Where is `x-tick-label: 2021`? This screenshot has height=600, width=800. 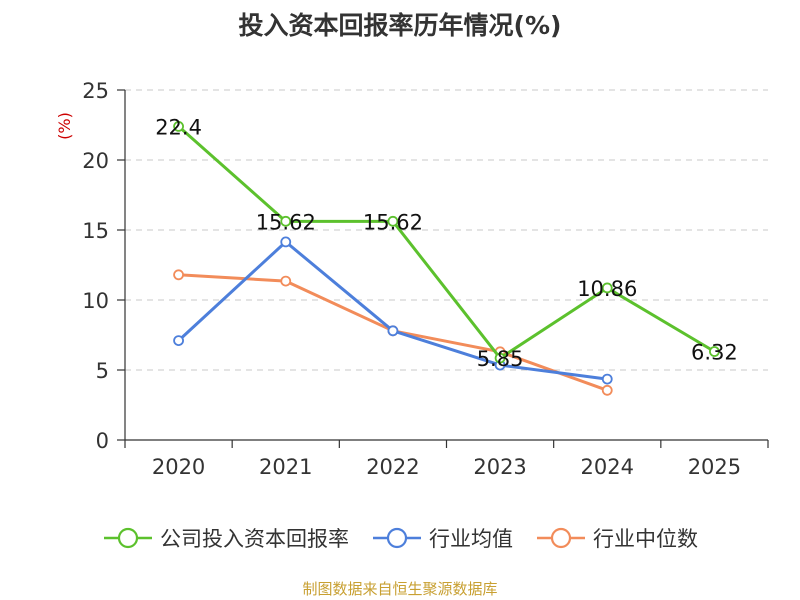
x-tick-label: 2021 is located at coordinates (285, 467).